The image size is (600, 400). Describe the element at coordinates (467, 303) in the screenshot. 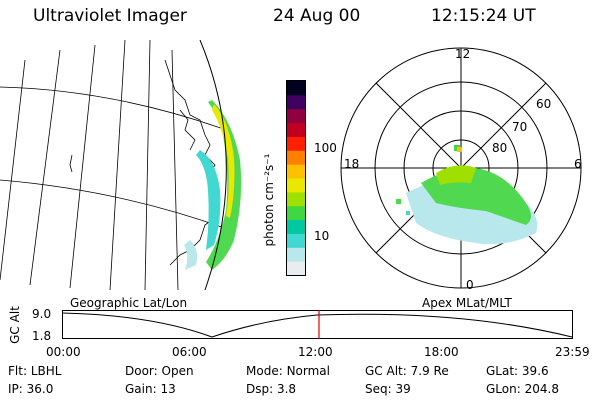

I see `apex-caption: Apex MLat/MLT` at that location.